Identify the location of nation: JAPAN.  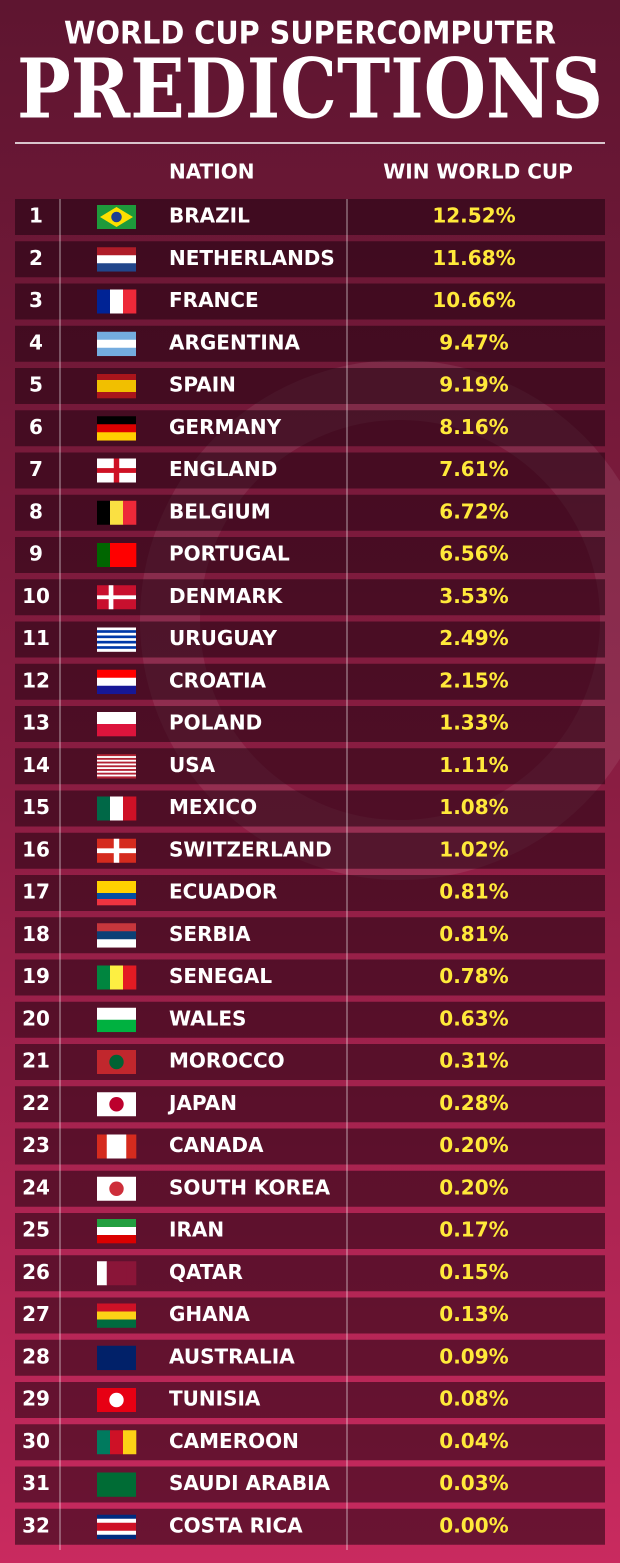
(202, 1103).